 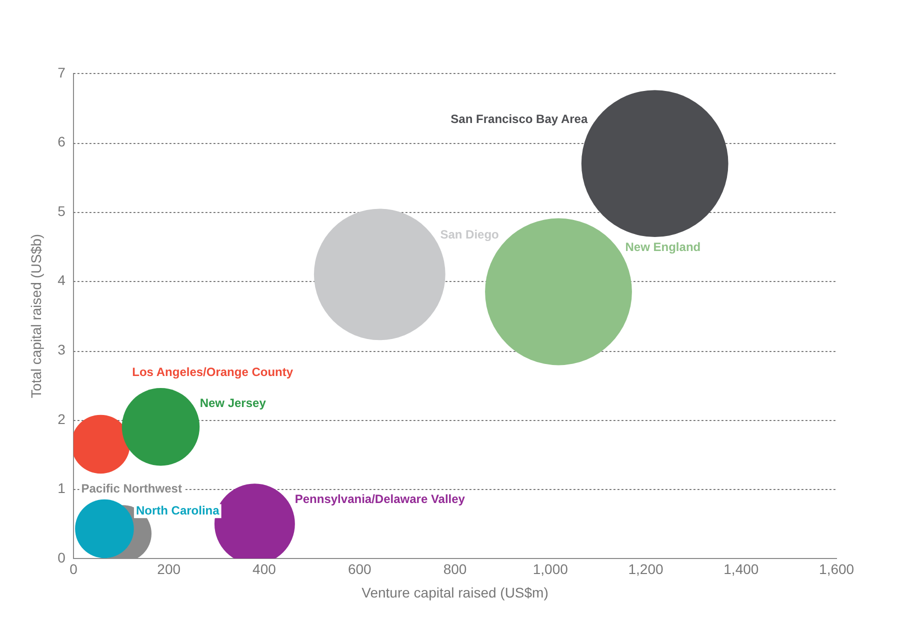 I want to click on y-tick-label: 4, so click(x=62, y=280).